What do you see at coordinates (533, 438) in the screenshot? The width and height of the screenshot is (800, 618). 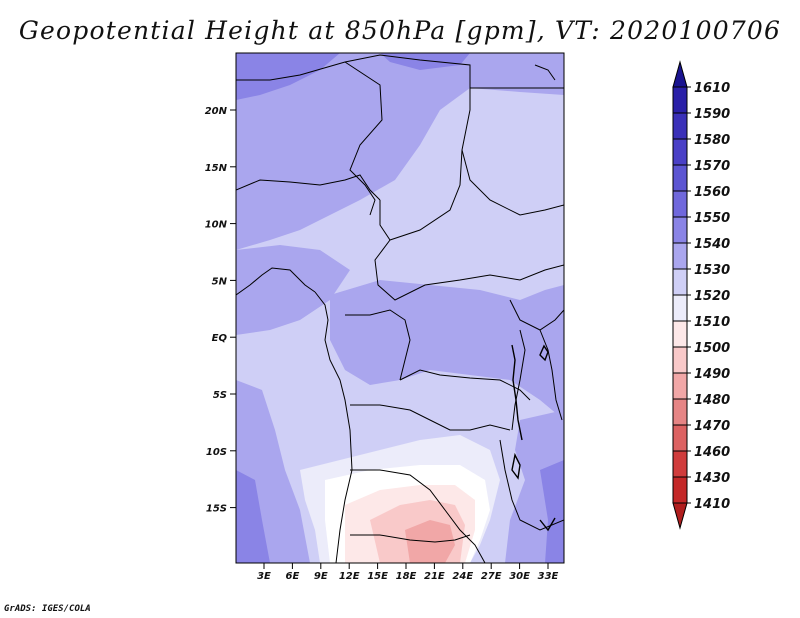 I see `lakes` at bounding box center [533, 438].